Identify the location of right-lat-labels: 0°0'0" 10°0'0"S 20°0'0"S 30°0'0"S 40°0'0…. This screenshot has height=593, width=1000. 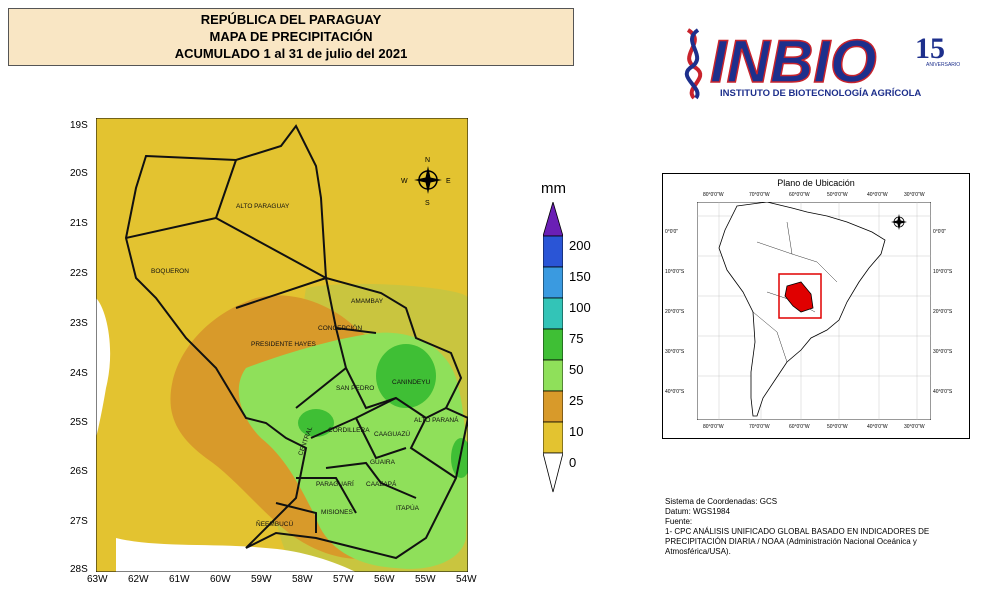
(950, 312).